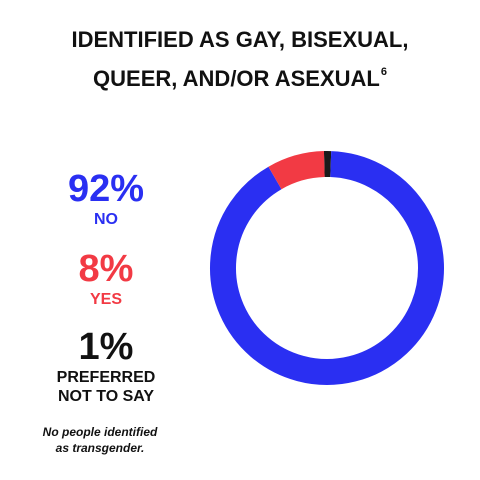 This screenshot has width=480, height=480. Describe the element at coordinates (236, 78) in the screenshot. I see `chart-title-line-2-text: QUEER, AND/OR ASEXUAL` at that location.